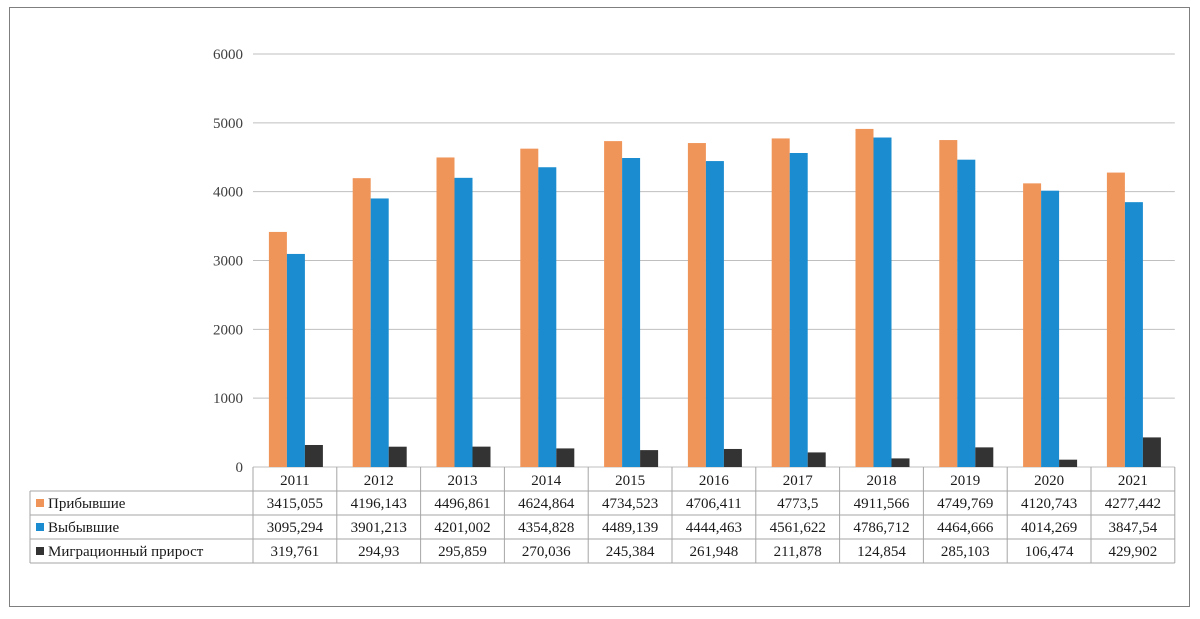 Image resolution: width=1200 pixels, height=619 pixels. Describe the element at coordinates (462, 552) in the screenshot. I see `data-cell: 295,859` at that location.